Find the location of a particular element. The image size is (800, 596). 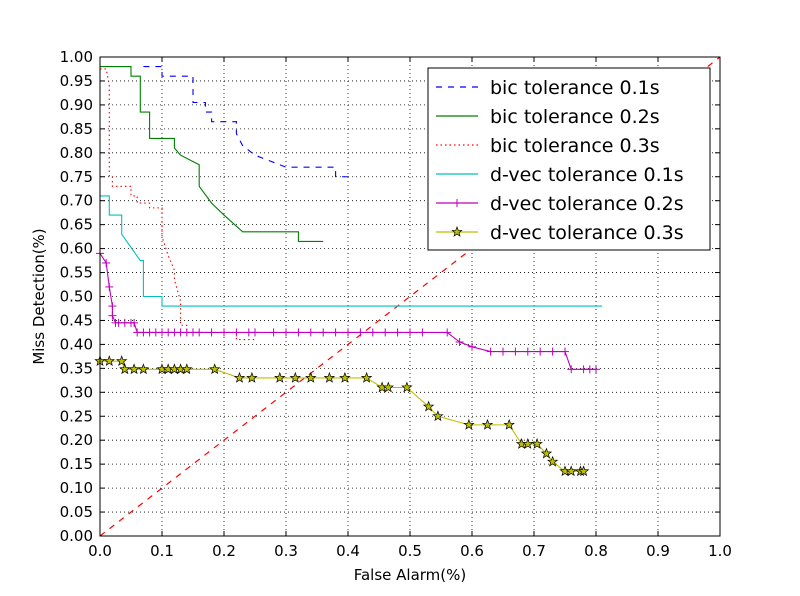

x-tick-label: 0.5 is located at coordinates (410, 551).